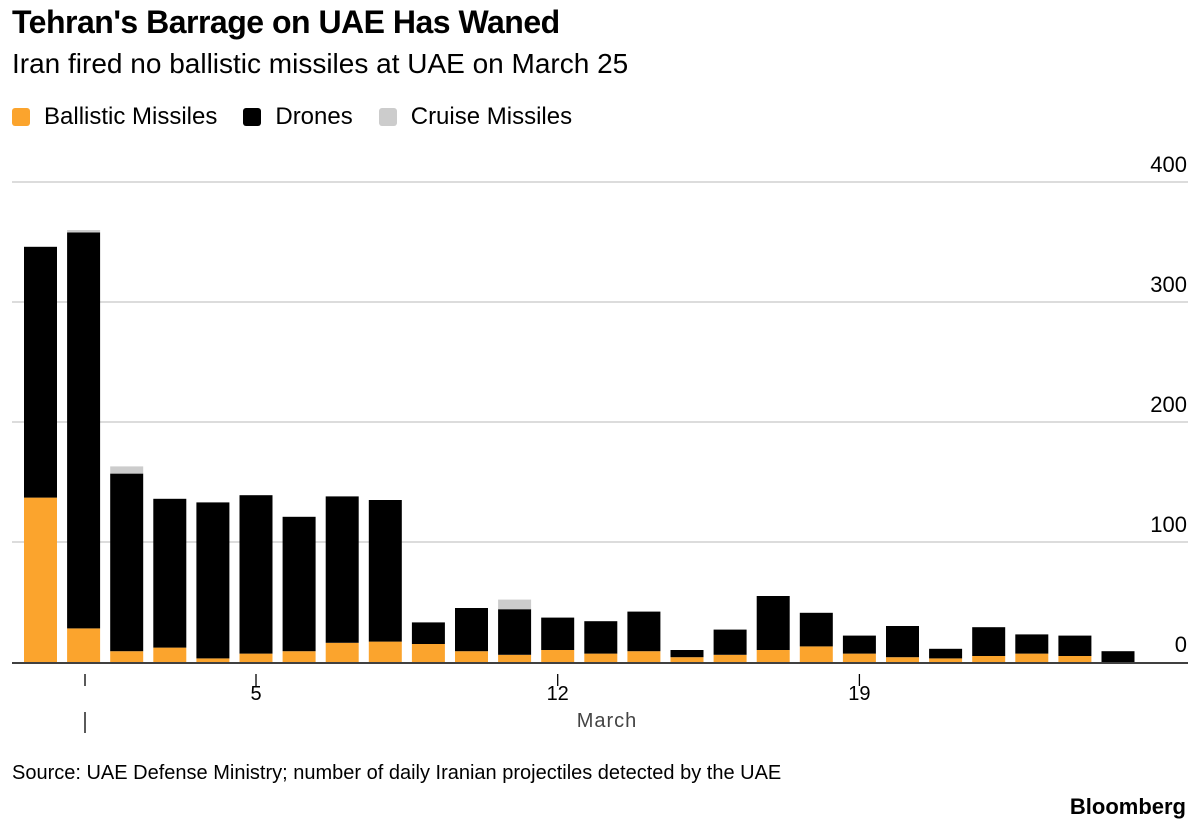 The width and height of the screenshot is (1200, 833). What do you see at coordinates (131, 116) in the screenshot?
I see `legend-label-ballistic-missiles: Ballistic Missiles` at bounding box center [131, 116].